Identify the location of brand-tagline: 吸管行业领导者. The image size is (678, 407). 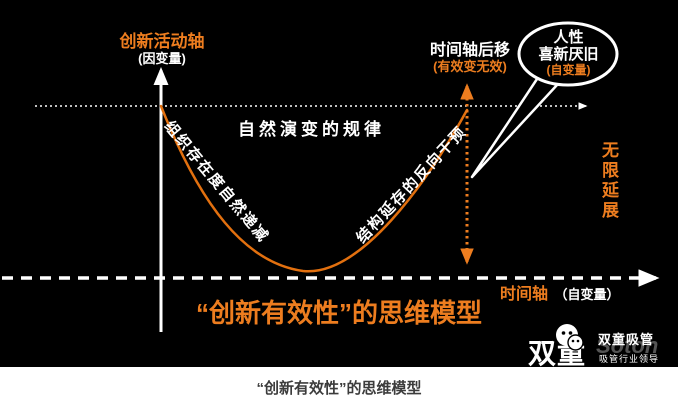
(629, 365).